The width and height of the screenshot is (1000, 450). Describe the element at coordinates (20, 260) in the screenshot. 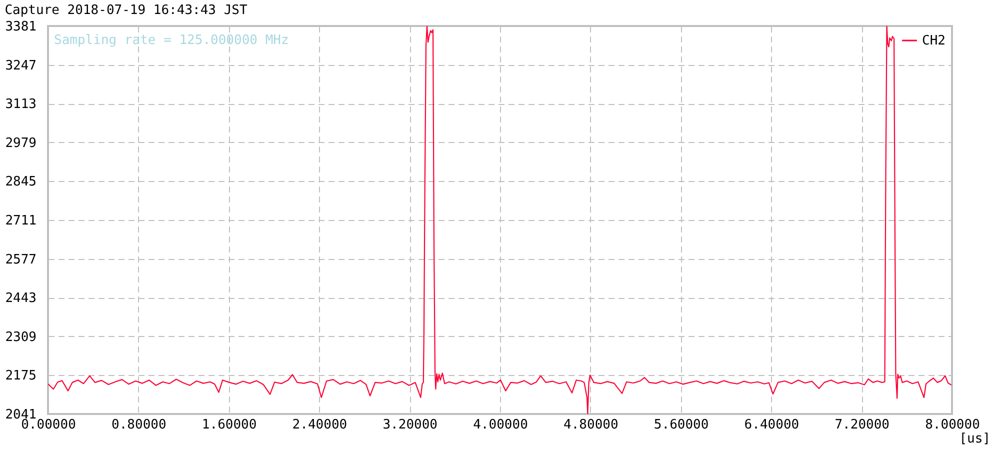

I see `y-tick-label: 2577` at that location.